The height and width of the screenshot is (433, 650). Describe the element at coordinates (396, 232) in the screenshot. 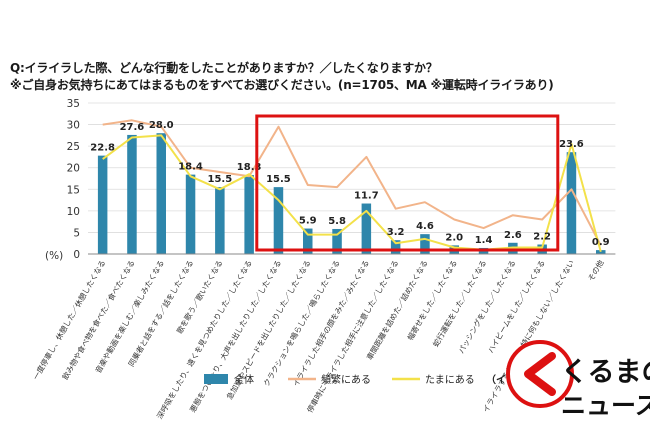

I see `data-label: 3.2` at that location.